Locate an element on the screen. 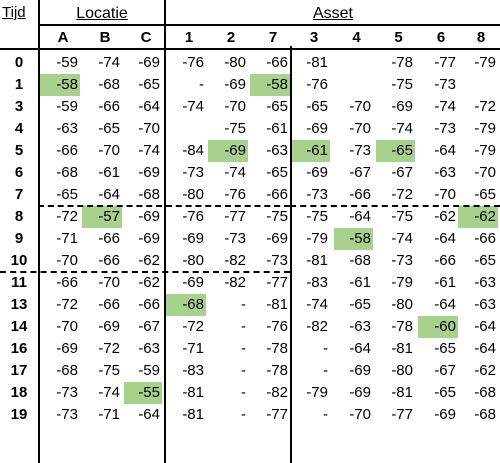 This screenshot has width=500, height=463. column-header-b: B is located at coordinates (105, 37).